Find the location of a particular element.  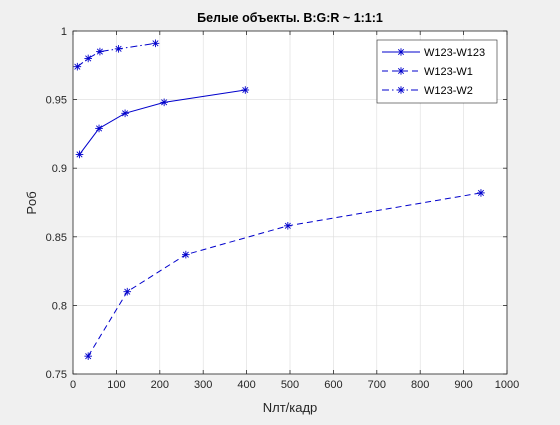

x-tick-label: 300 is located at coordinates (203, 385).